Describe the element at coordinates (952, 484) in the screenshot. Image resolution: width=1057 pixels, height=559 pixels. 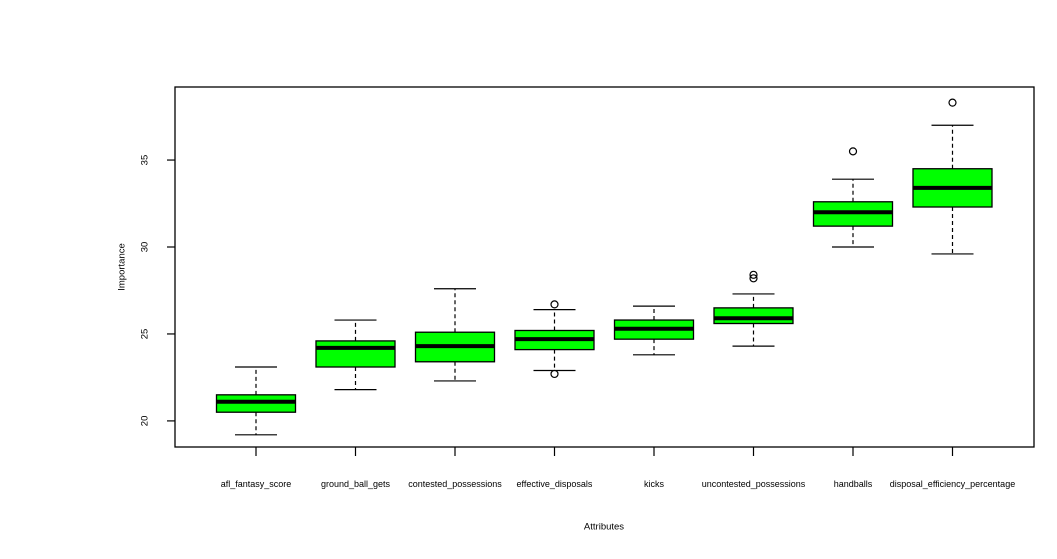
I see `x-category-label: disposal_efficiency_percentage` at that location.